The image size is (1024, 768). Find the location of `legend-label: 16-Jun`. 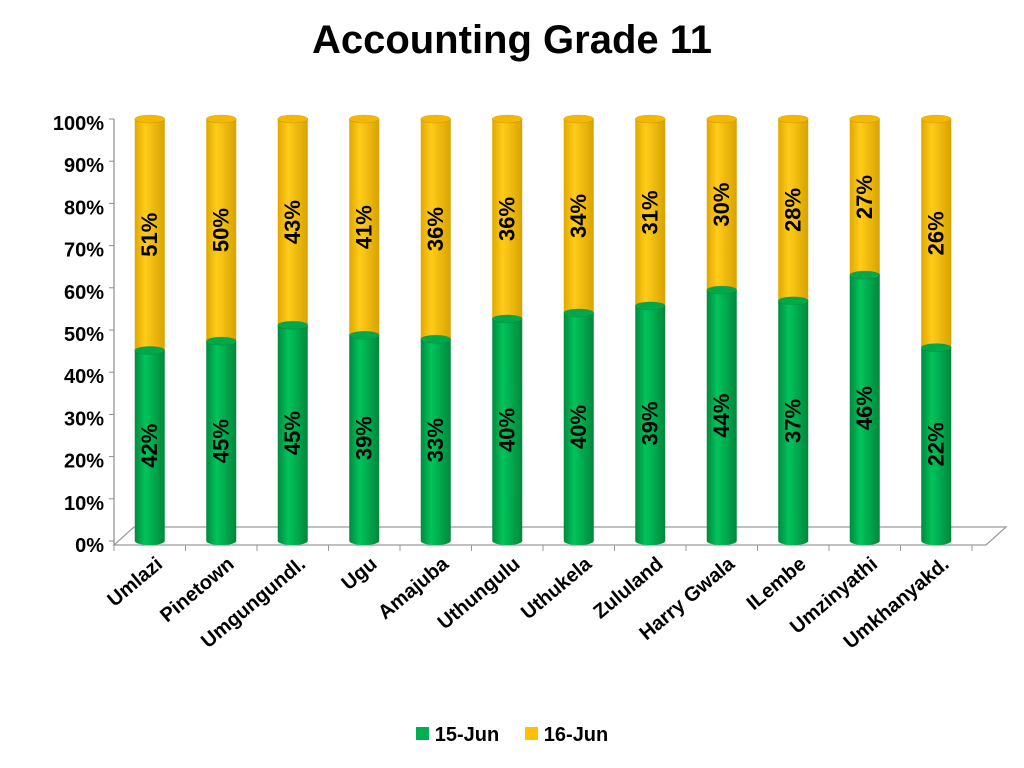

legend-label: 16-Jun is located at coordinates (576, 735).